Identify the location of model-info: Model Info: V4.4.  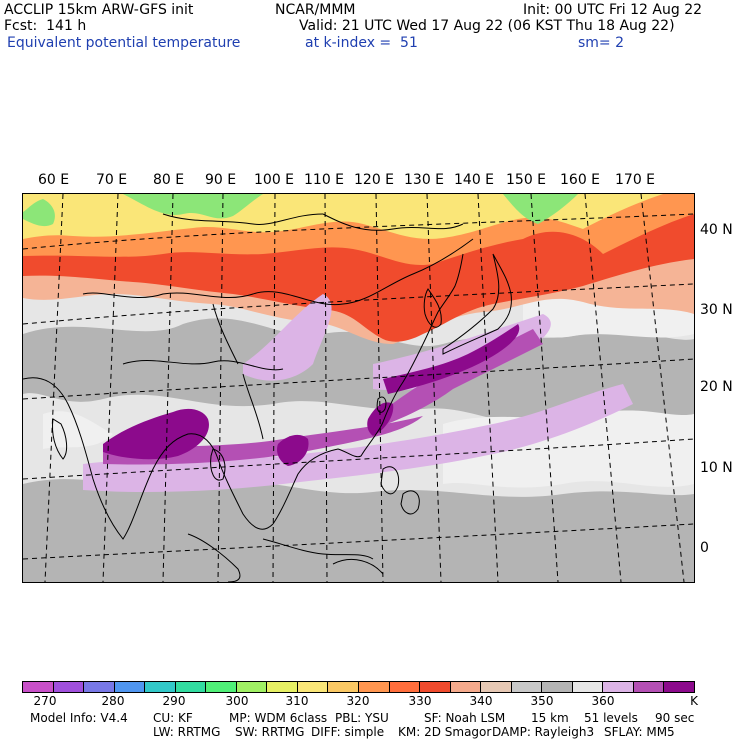
(79, 718).